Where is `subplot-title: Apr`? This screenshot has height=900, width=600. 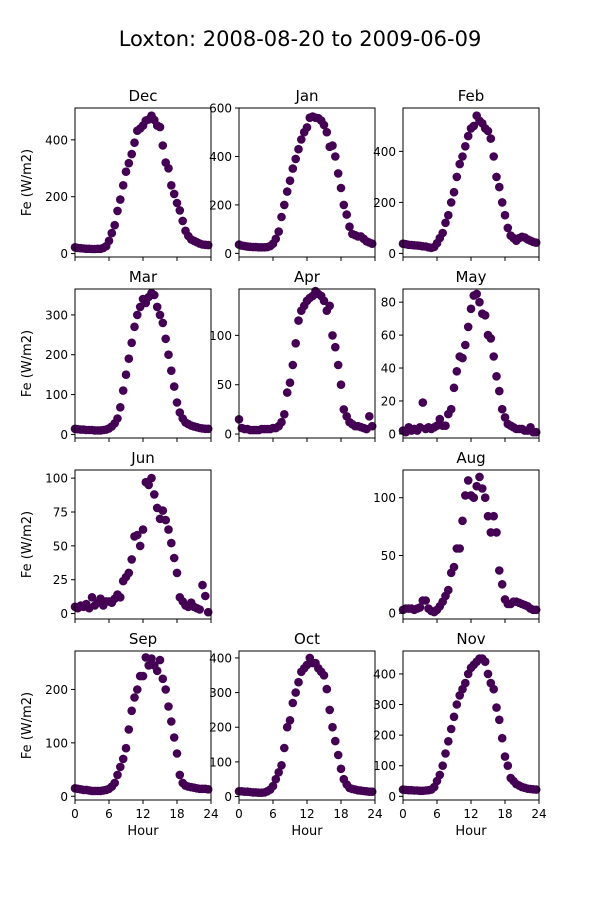
subplot-title: Apr is located at coordinates (307, 277).